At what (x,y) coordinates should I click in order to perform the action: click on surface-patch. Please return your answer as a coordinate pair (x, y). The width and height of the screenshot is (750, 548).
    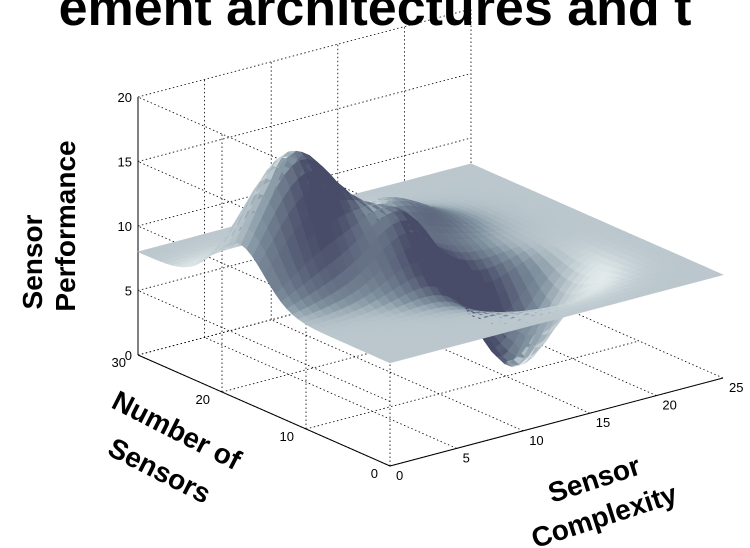
    Looking at the image, I should click on (716, 274).